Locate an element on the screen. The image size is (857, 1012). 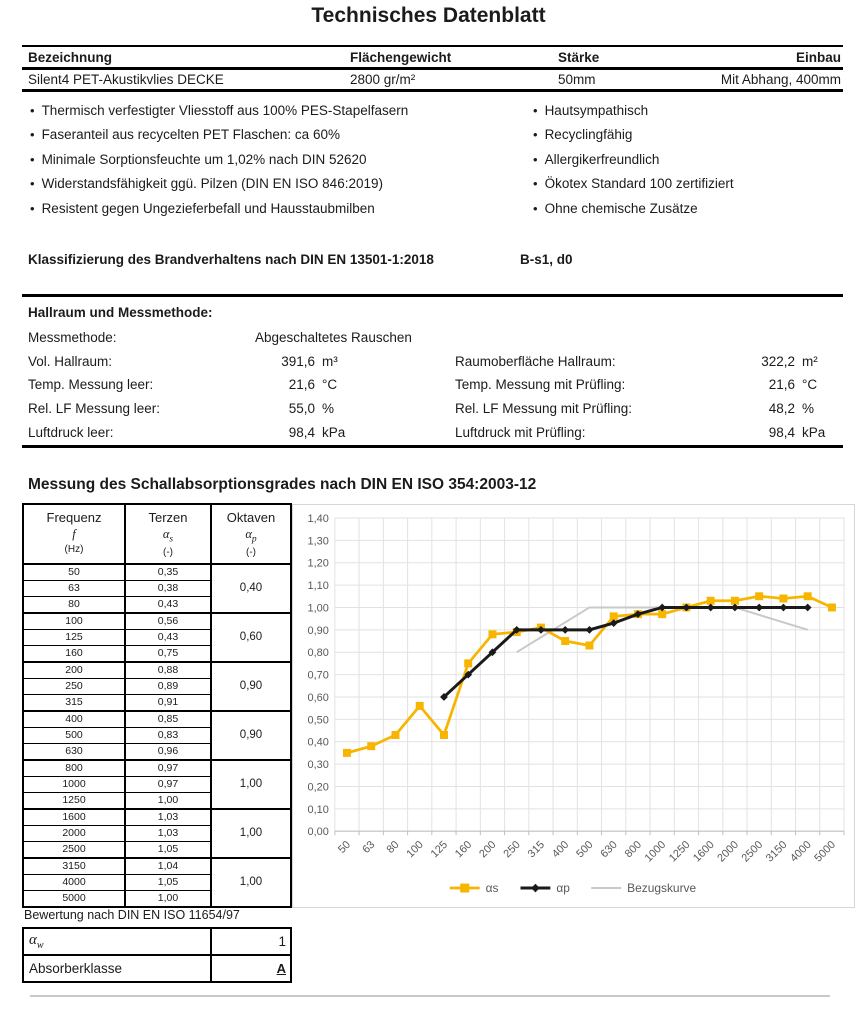
header-symbol: αp is located at coordinates (251, 536).